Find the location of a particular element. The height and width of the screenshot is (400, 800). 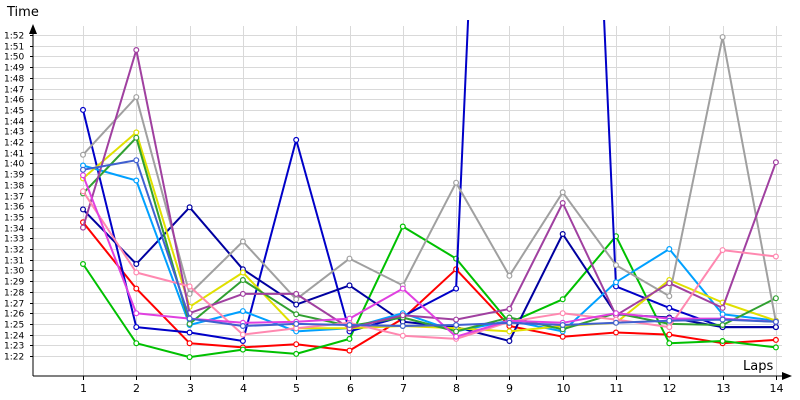

x-tick-label: 10 is located at coordinates (564, 388).